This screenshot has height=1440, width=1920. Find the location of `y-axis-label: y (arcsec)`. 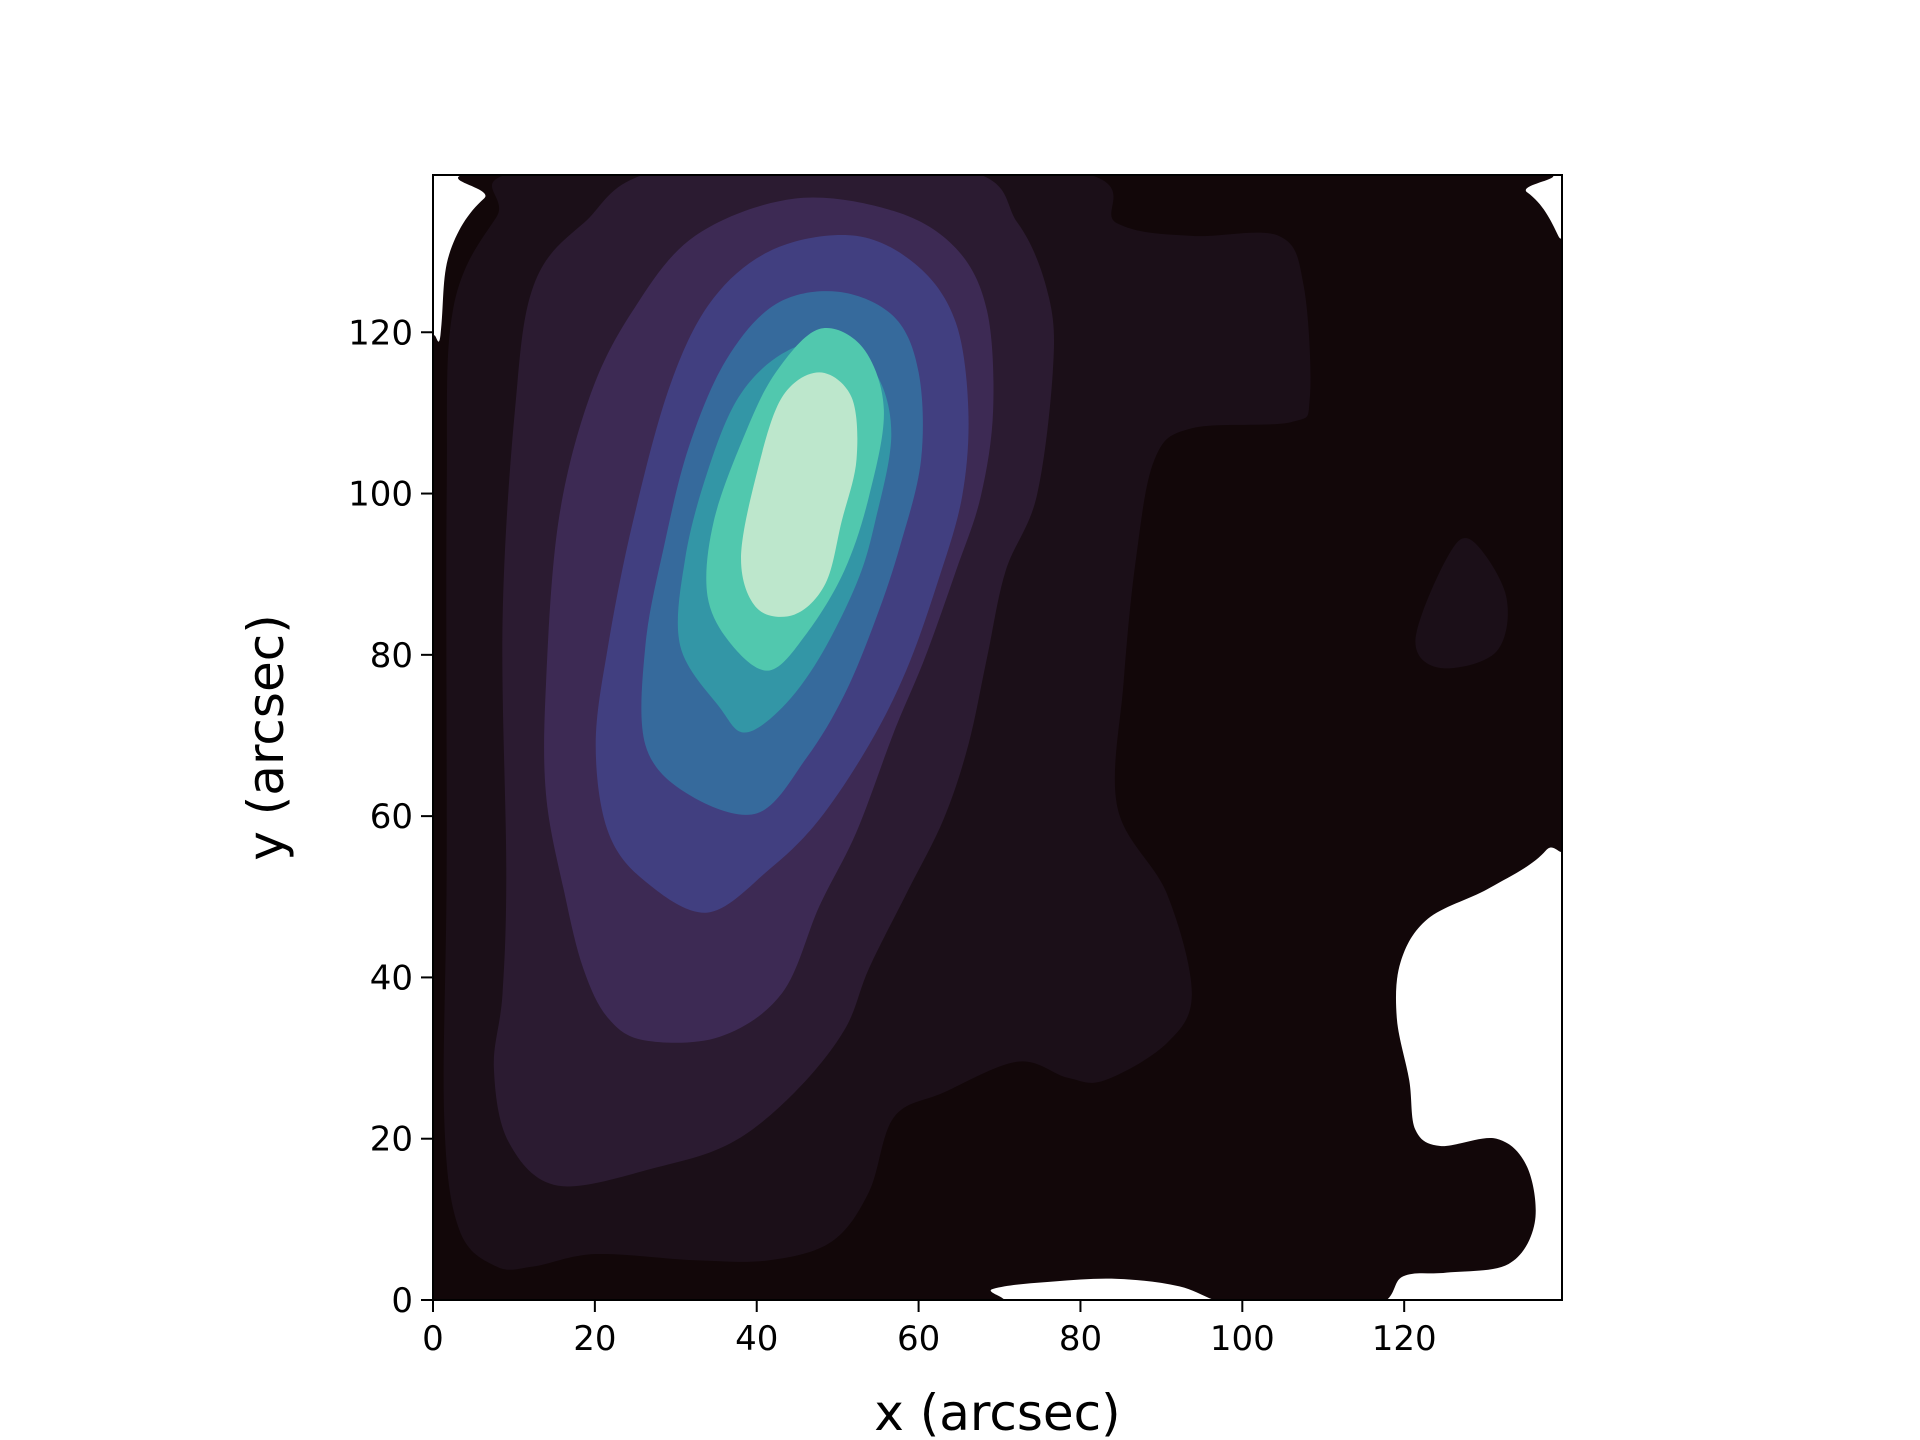

y-axis-label: y (arcsec) is located at coordinates (266, 737).